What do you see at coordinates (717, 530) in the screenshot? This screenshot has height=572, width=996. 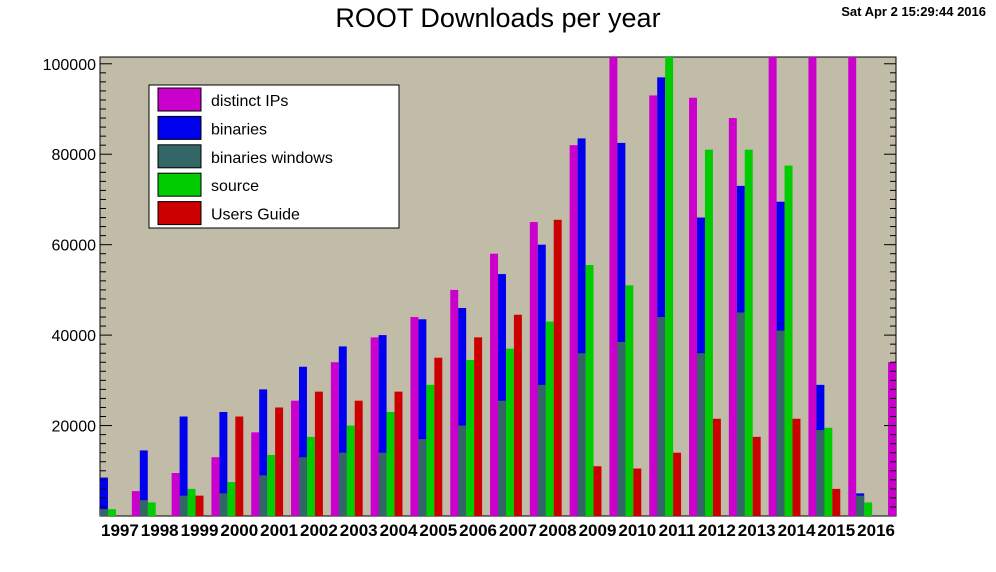 I see `x-tick-label-2012: 2012` at bounding box center [717, 530].